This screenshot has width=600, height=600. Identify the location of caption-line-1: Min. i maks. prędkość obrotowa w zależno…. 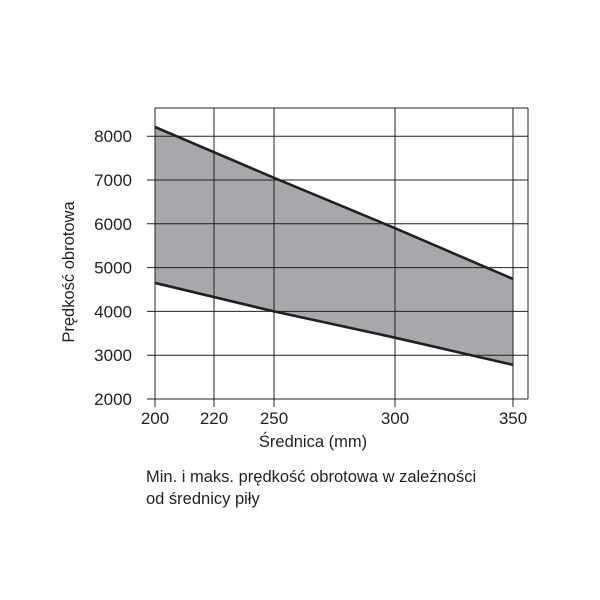
(311, 477).